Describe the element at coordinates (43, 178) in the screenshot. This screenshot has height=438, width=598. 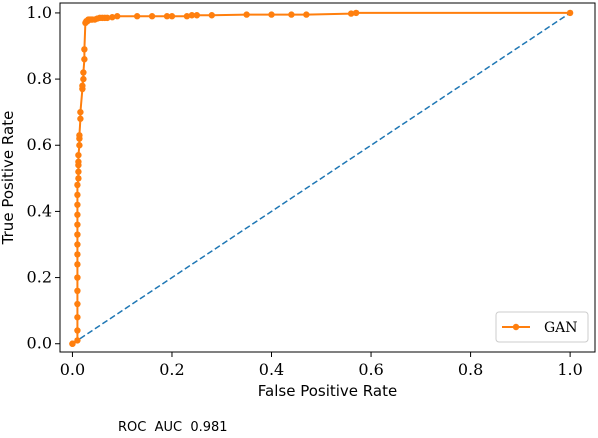
I see `y-axis-ticks: 0.0 0.2 0.4 0.6 0.8 1.0` at that location.